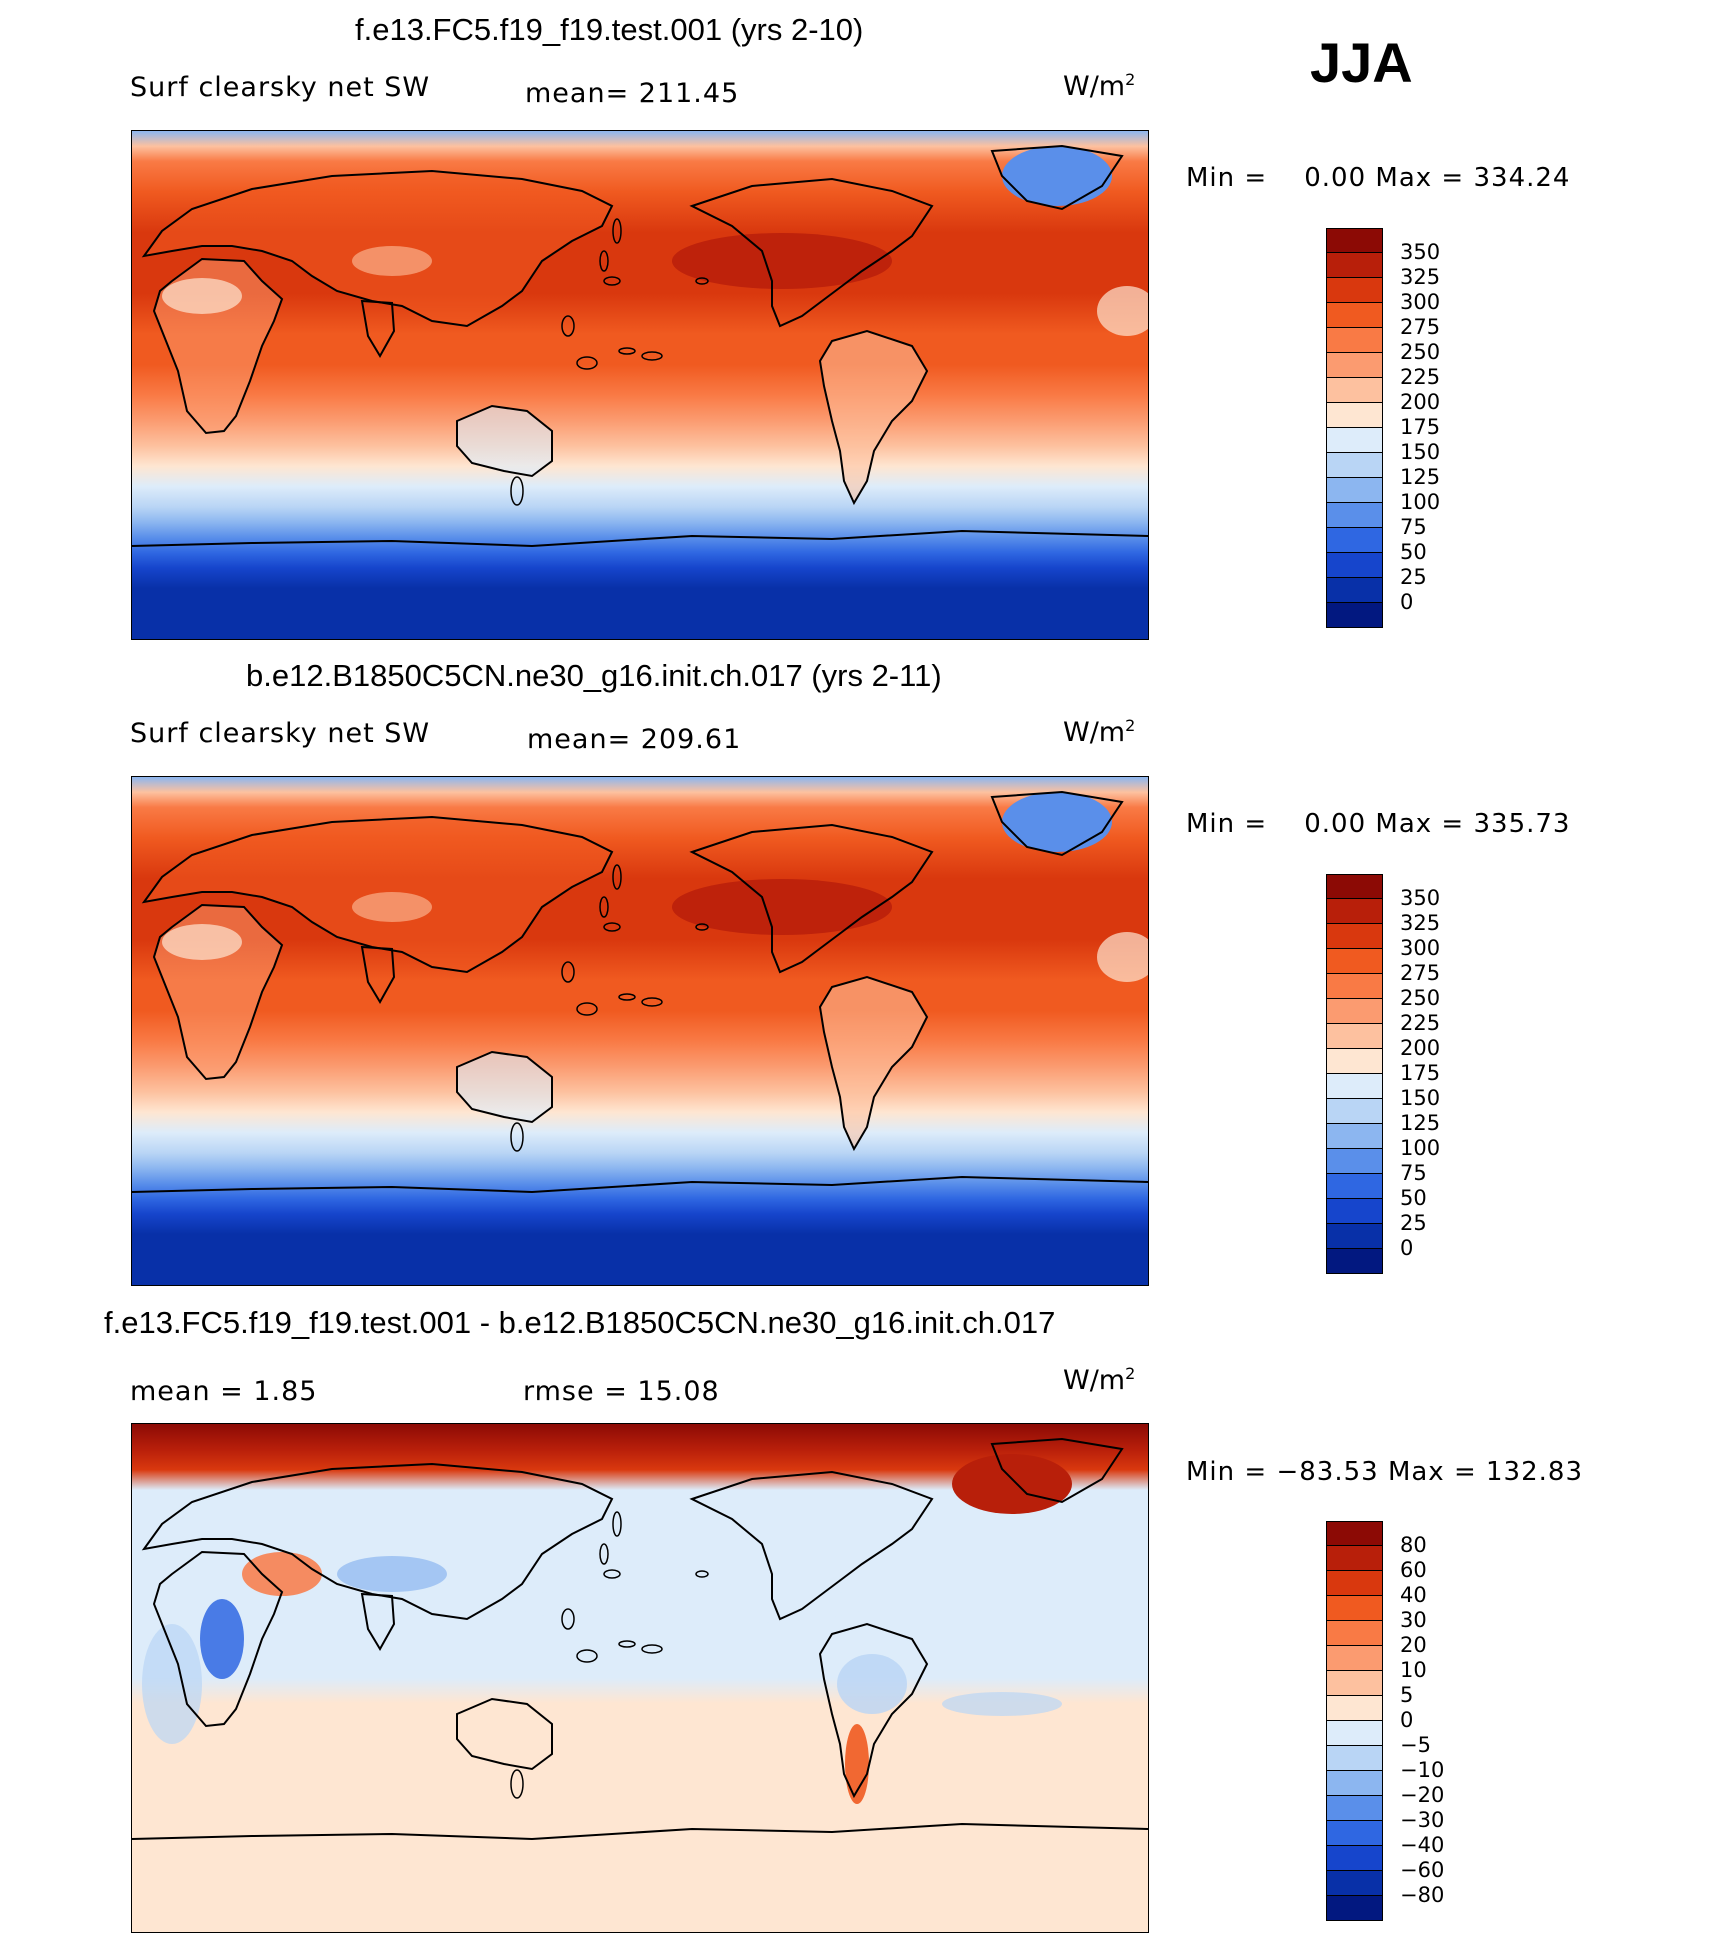  I want to click on panel-1-title: f.e13.FC5.f19_f19.test.001 (yrs 2-10), so click(609, 29).